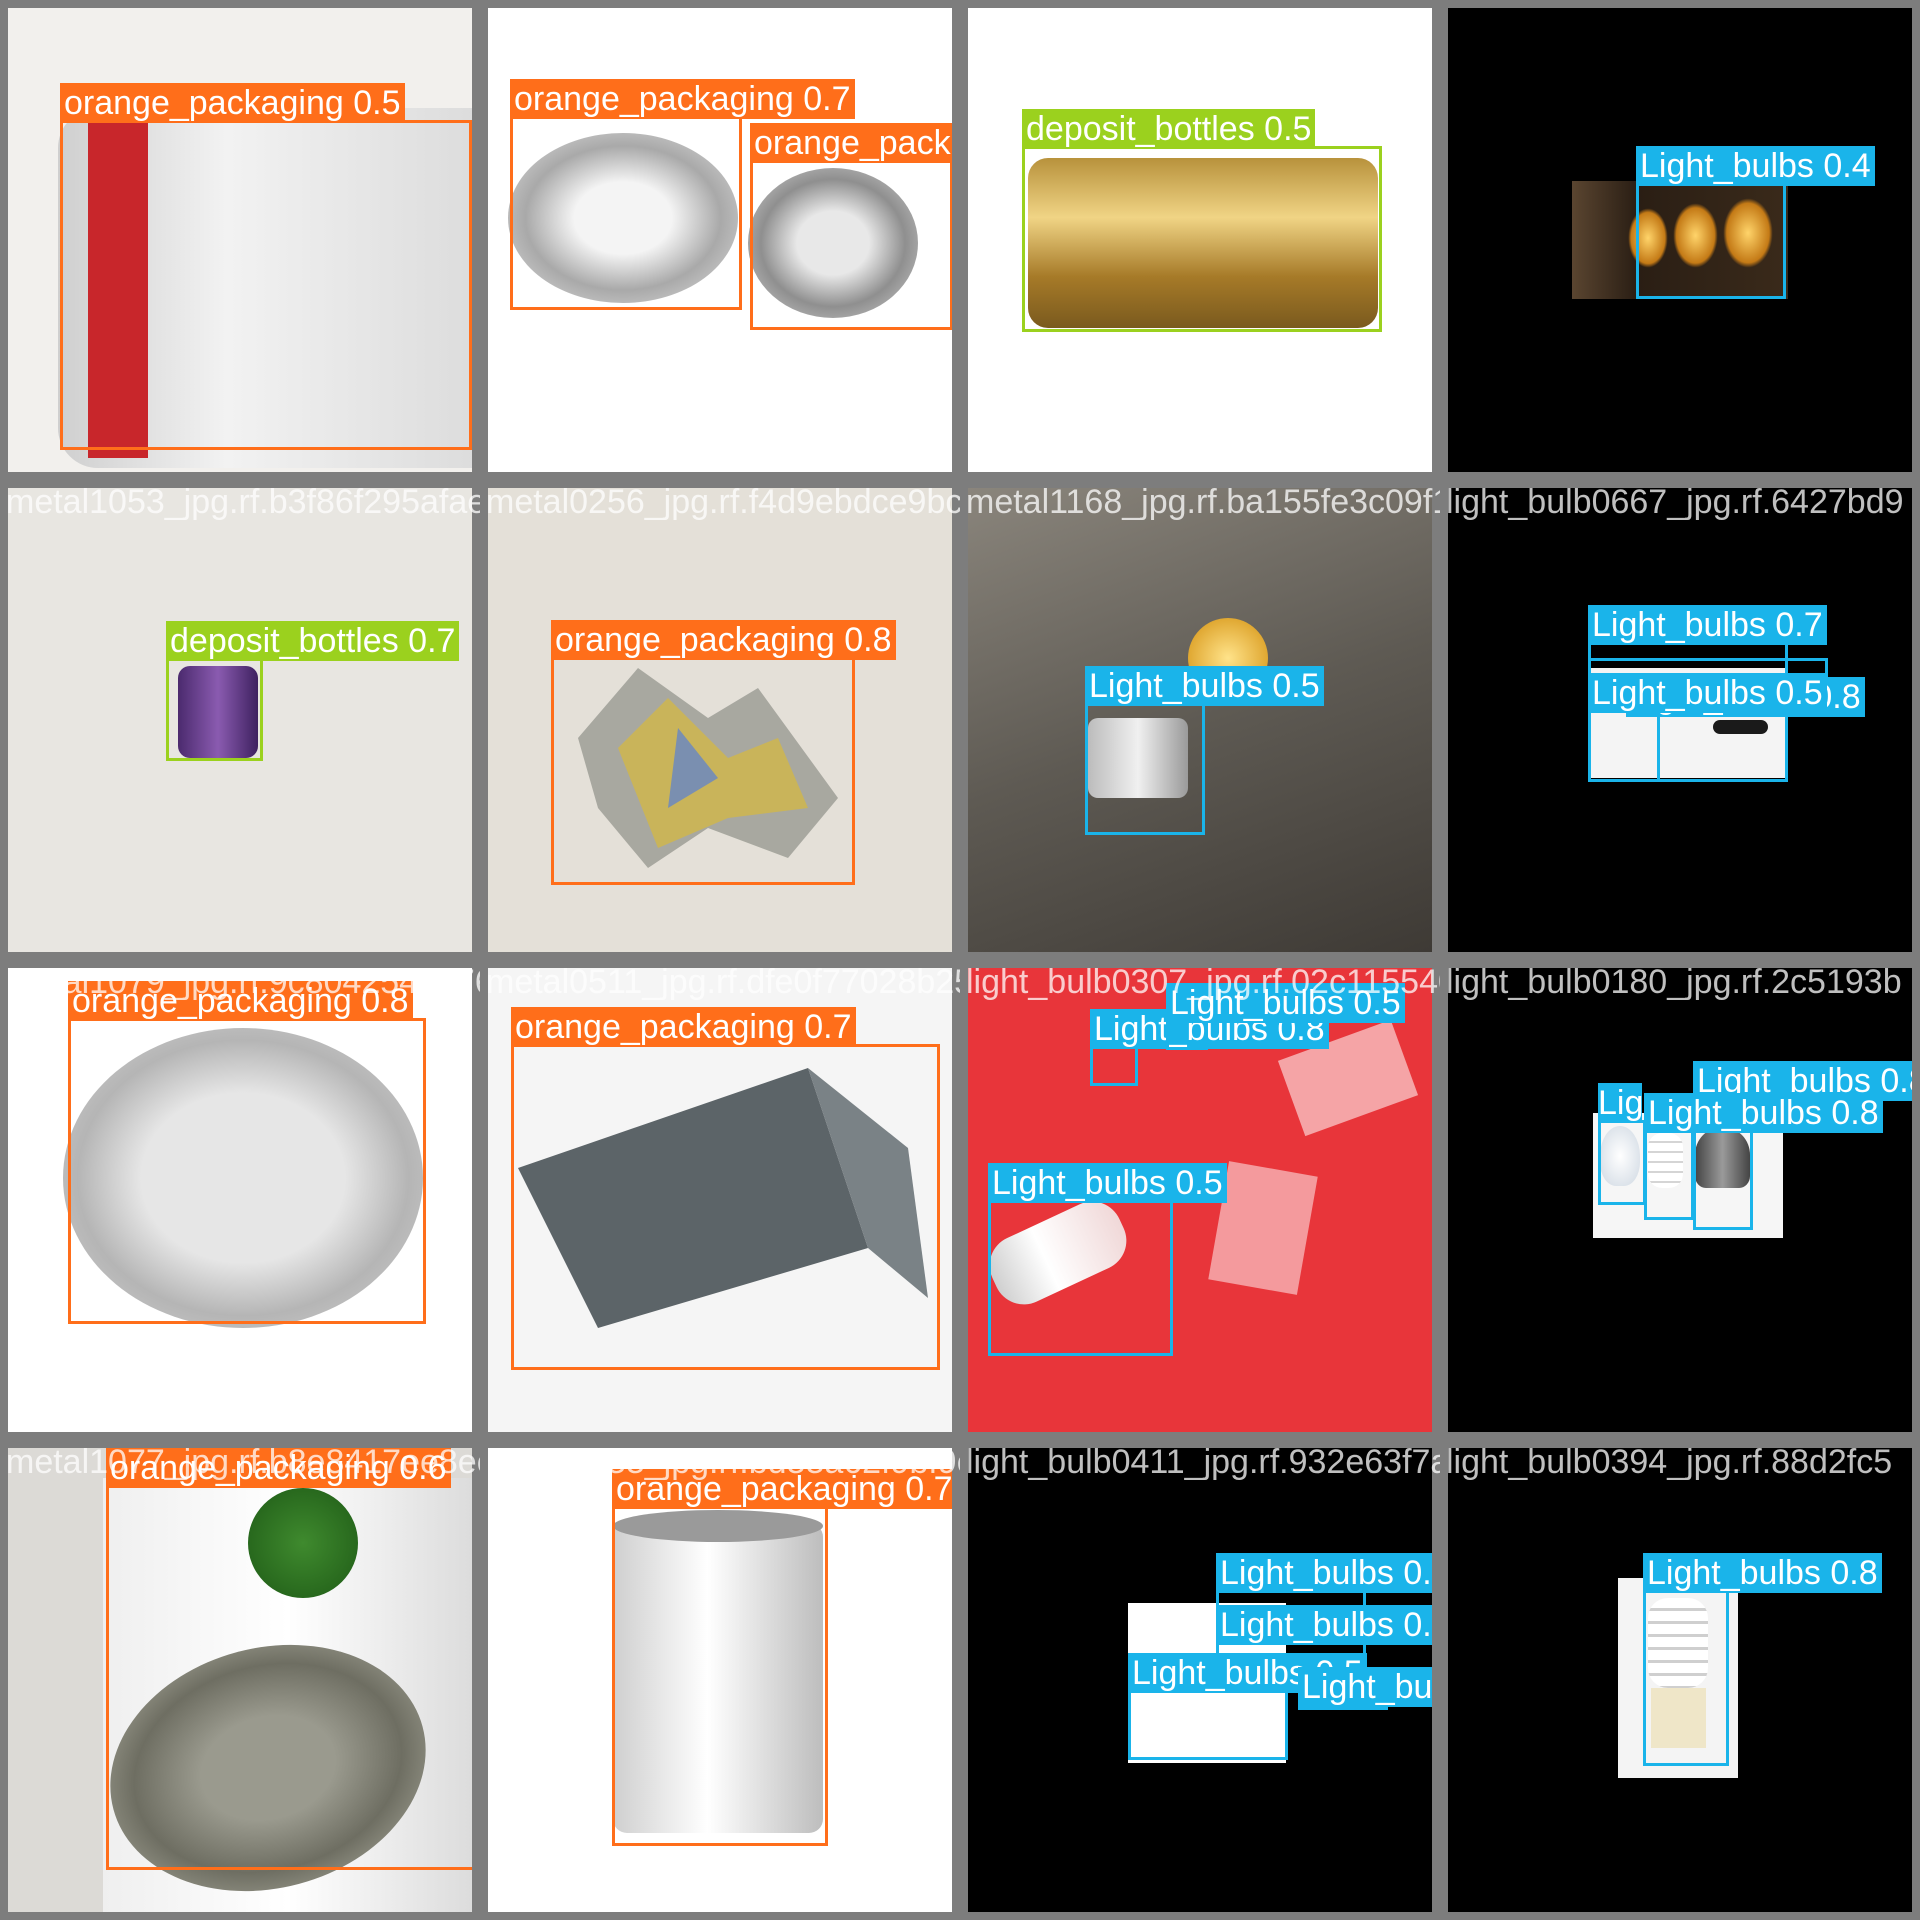 Image resolution: width=1920 pixels, height=1920 pixels. I want to click on foil-pan-shape, so click(243, 1178).